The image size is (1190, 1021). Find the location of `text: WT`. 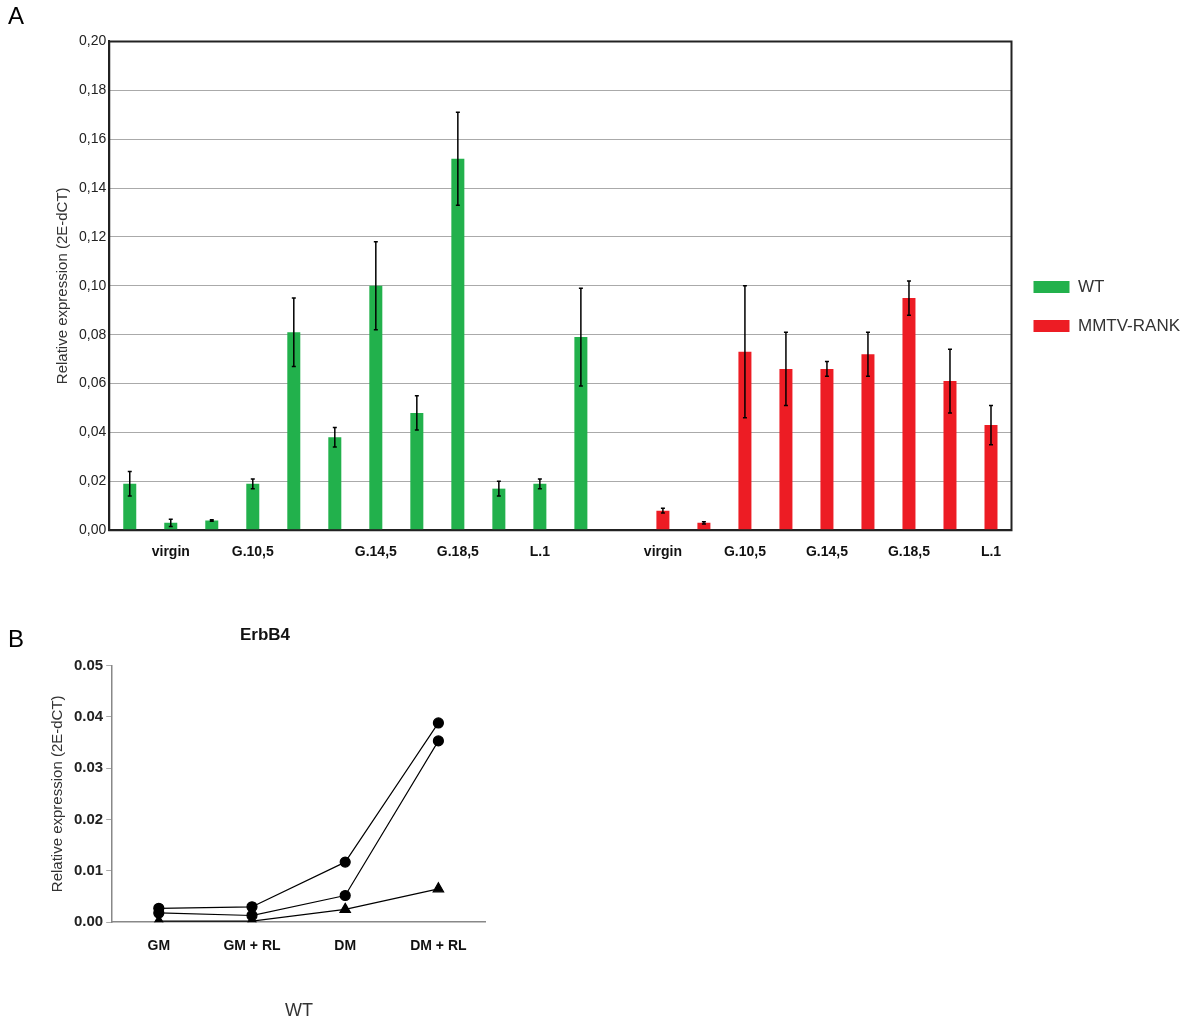

text: WT is located at coordinates (299, 1010).